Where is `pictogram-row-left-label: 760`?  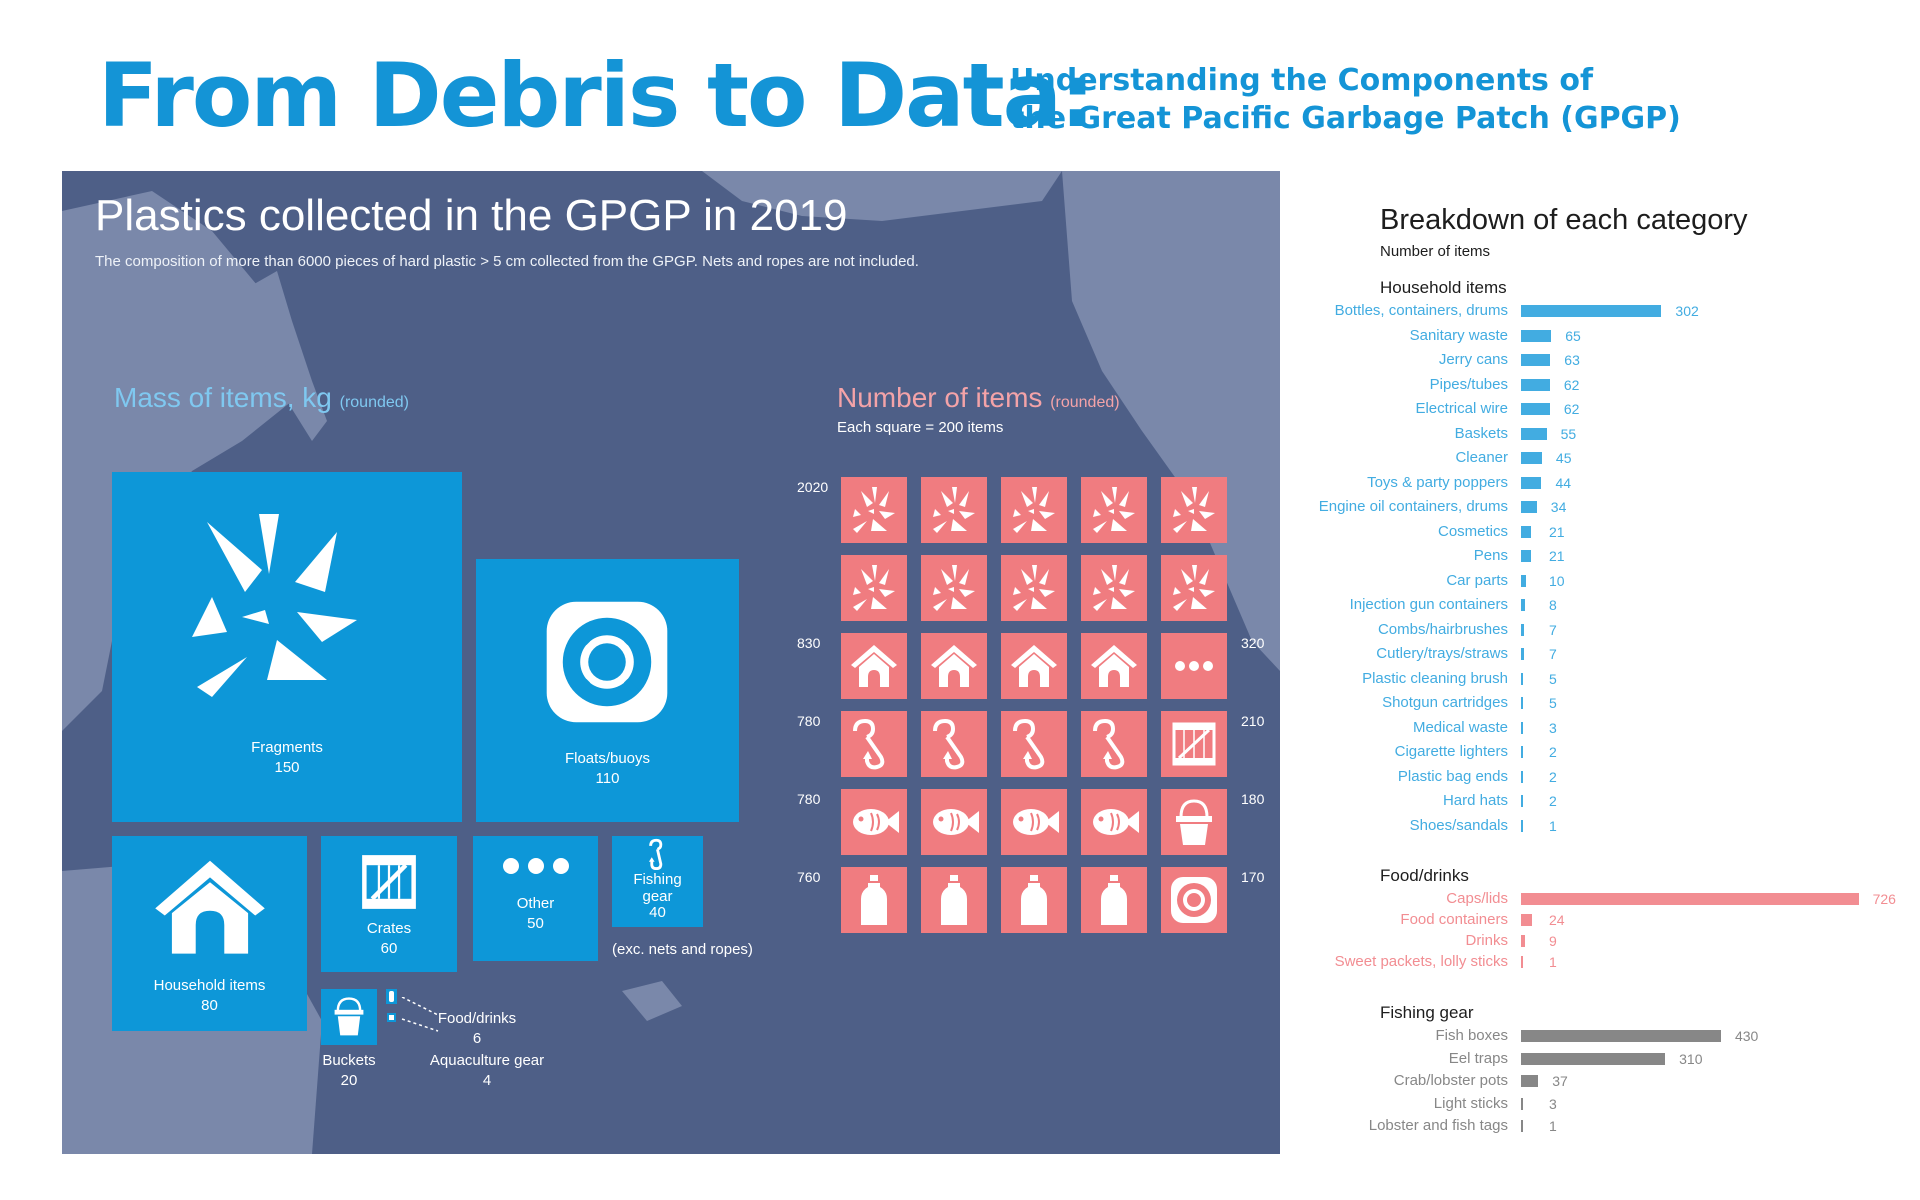
pictogram-row-left-label: 760 is located at coordinates (809, 877).